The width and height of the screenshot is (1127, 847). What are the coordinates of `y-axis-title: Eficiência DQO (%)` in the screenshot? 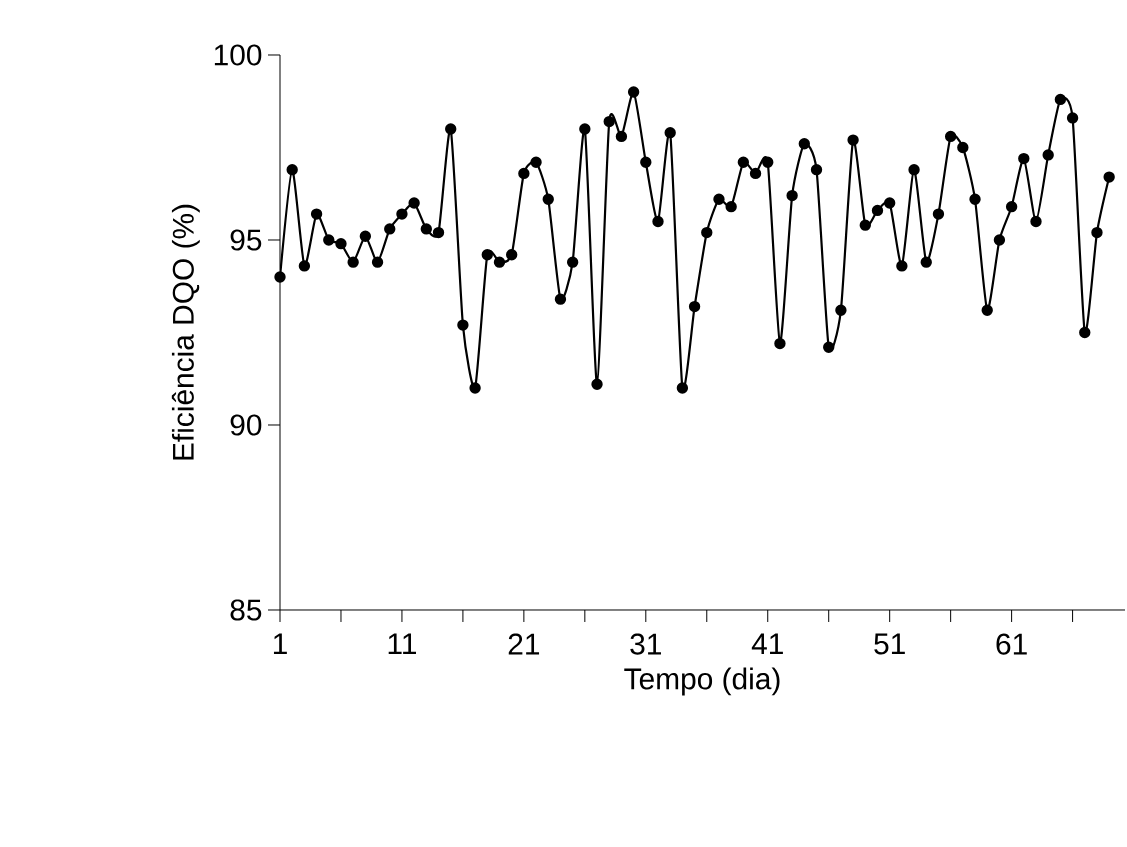 It's located at (185, 332).